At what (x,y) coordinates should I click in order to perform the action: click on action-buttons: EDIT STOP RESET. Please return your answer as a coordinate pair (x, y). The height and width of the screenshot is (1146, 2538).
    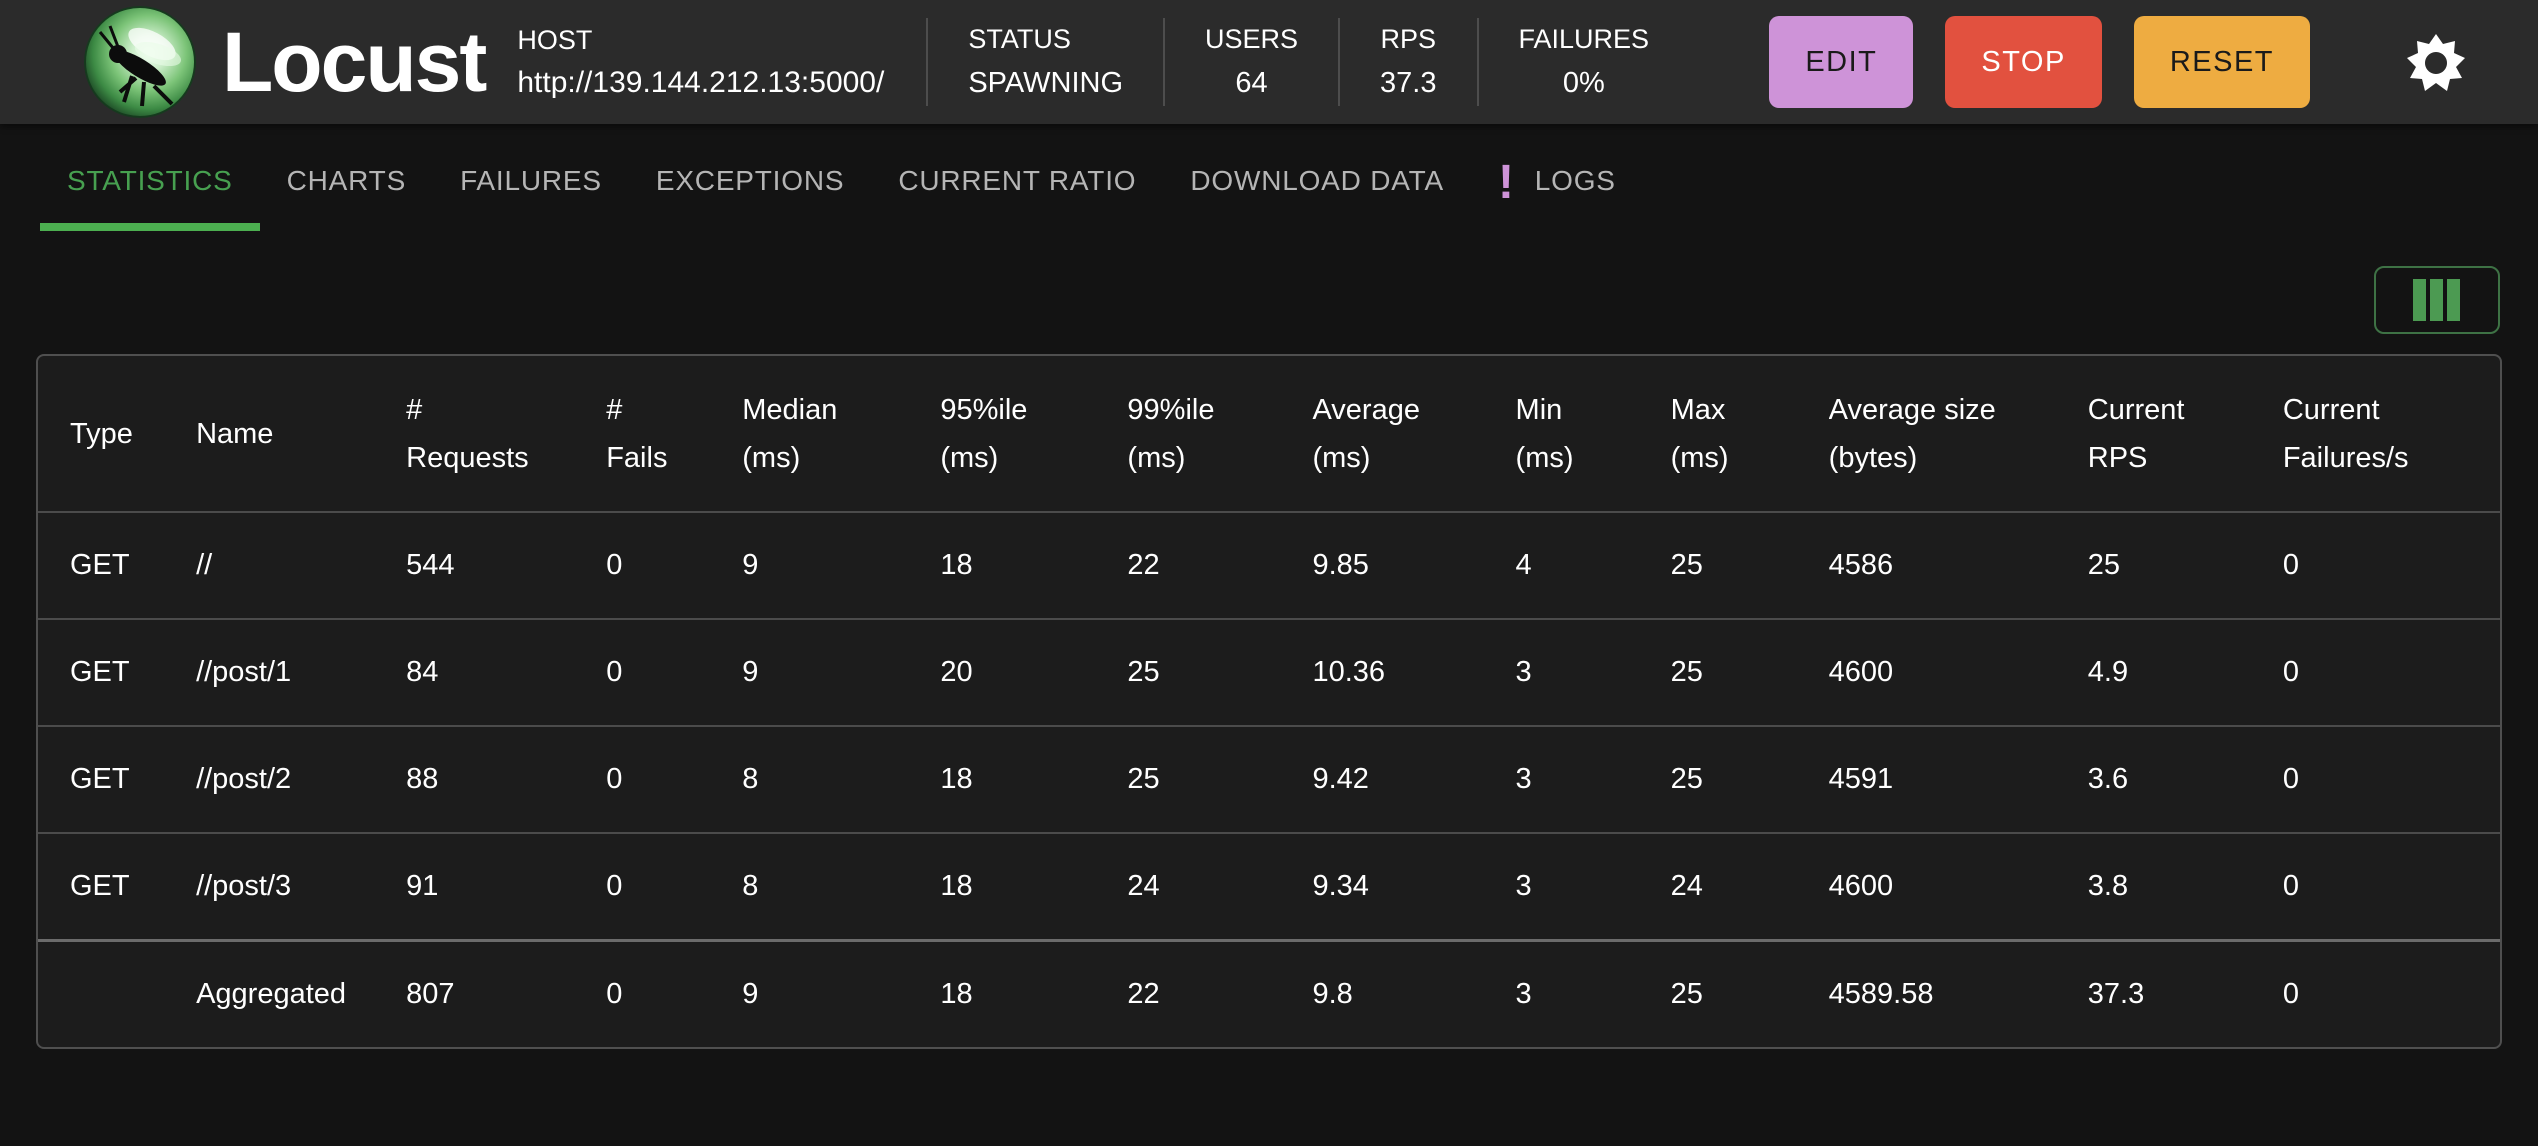
    Looking at the image, I should click on (2039, 62).